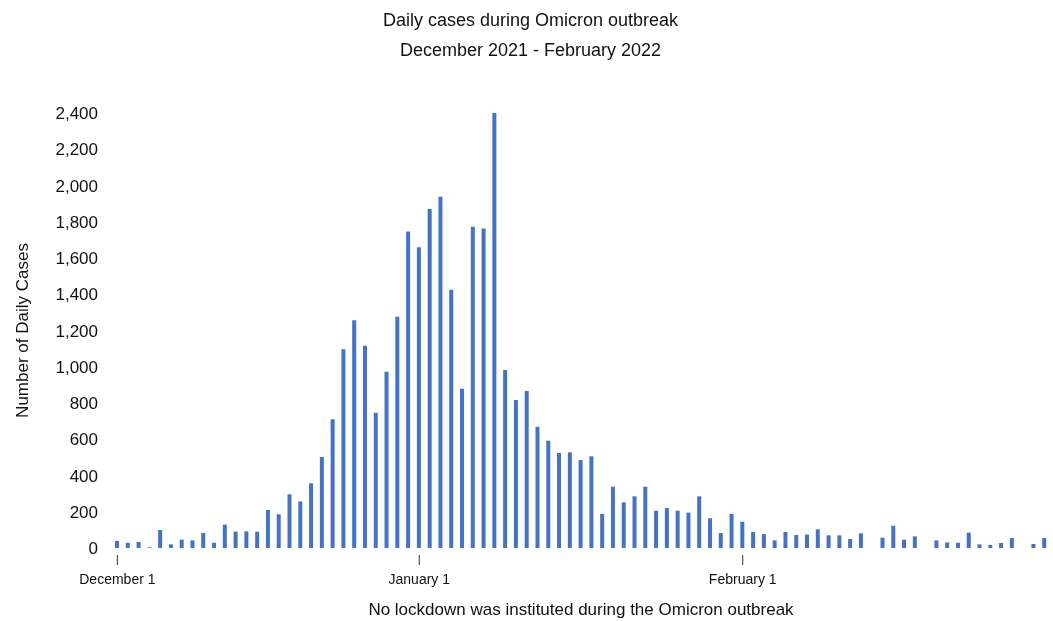  I want to click on x-tick-label: December 1, so click(117, 579).